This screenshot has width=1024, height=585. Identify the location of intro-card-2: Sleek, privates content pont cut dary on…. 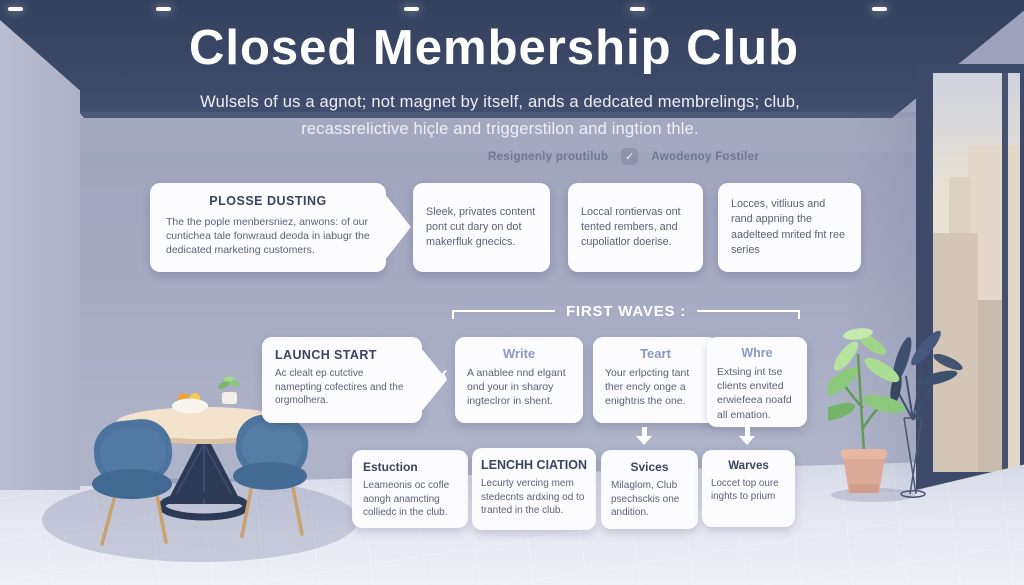
(481, 227).